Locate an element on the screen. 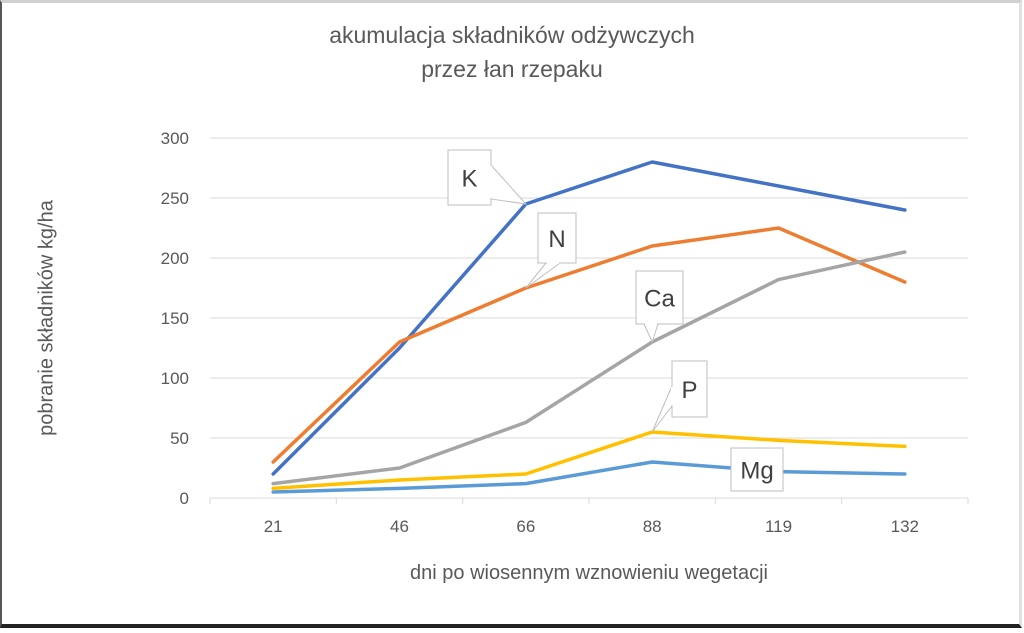 The height and width of the screenshot is (633, 1024). chart-title-line-2: przez łan rzepaku is located at coordinates (512, 69).